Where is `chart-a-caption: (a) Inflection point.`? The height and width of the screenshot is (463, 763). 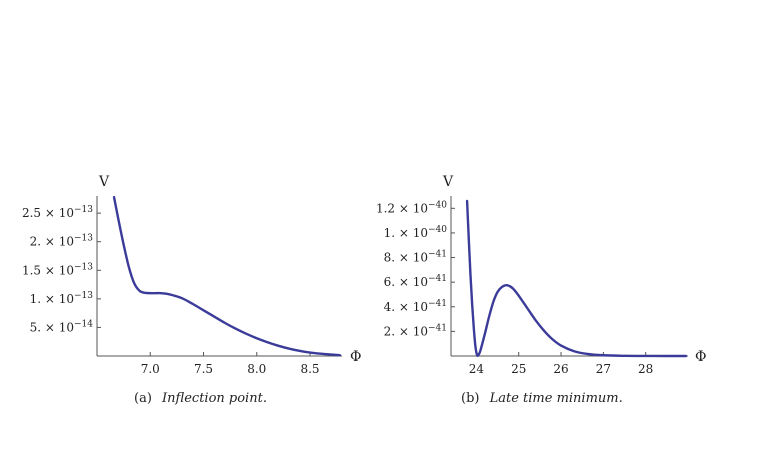
chart-a-caption: (a) Inflection point. is located at coordinates (200, 398).